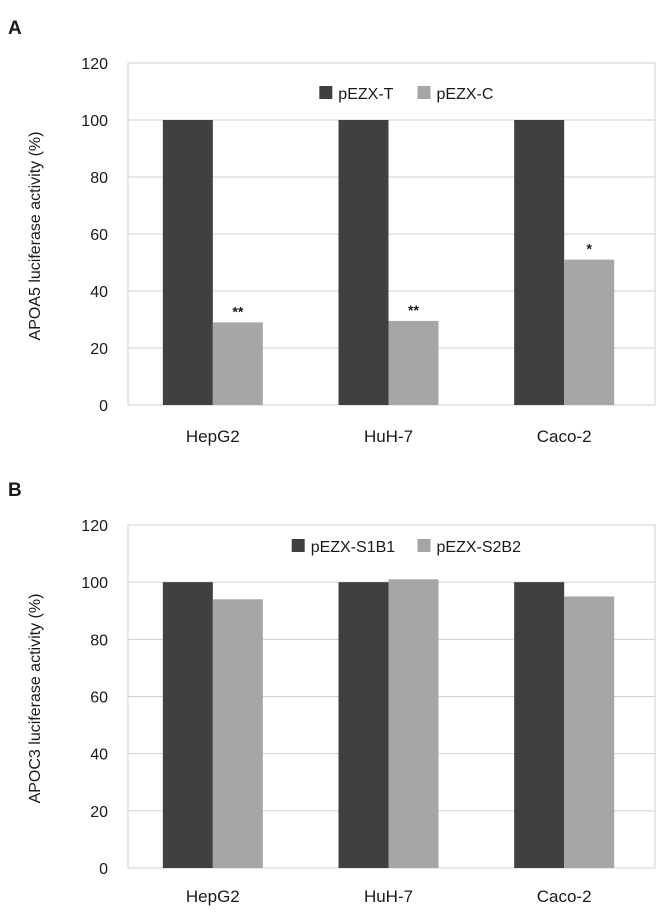  I want to click on legend-label: pEZX-C, so click(465, 94).